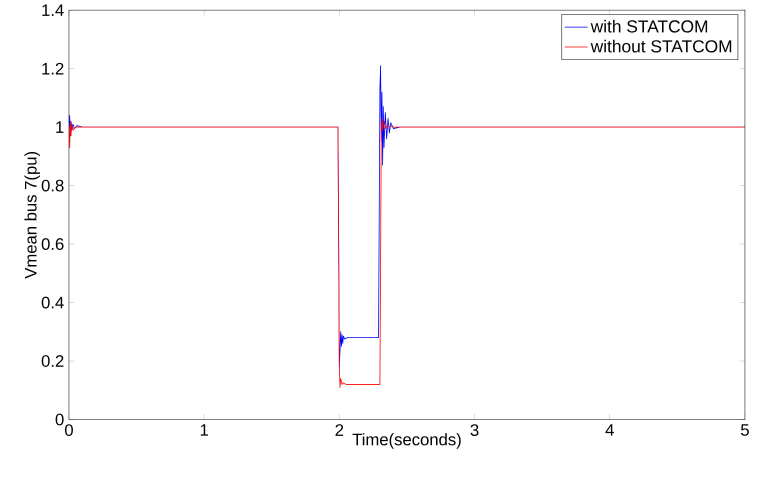  I want to click on y-axis-title: Vmean bus 7(pu), so click(32, 215).